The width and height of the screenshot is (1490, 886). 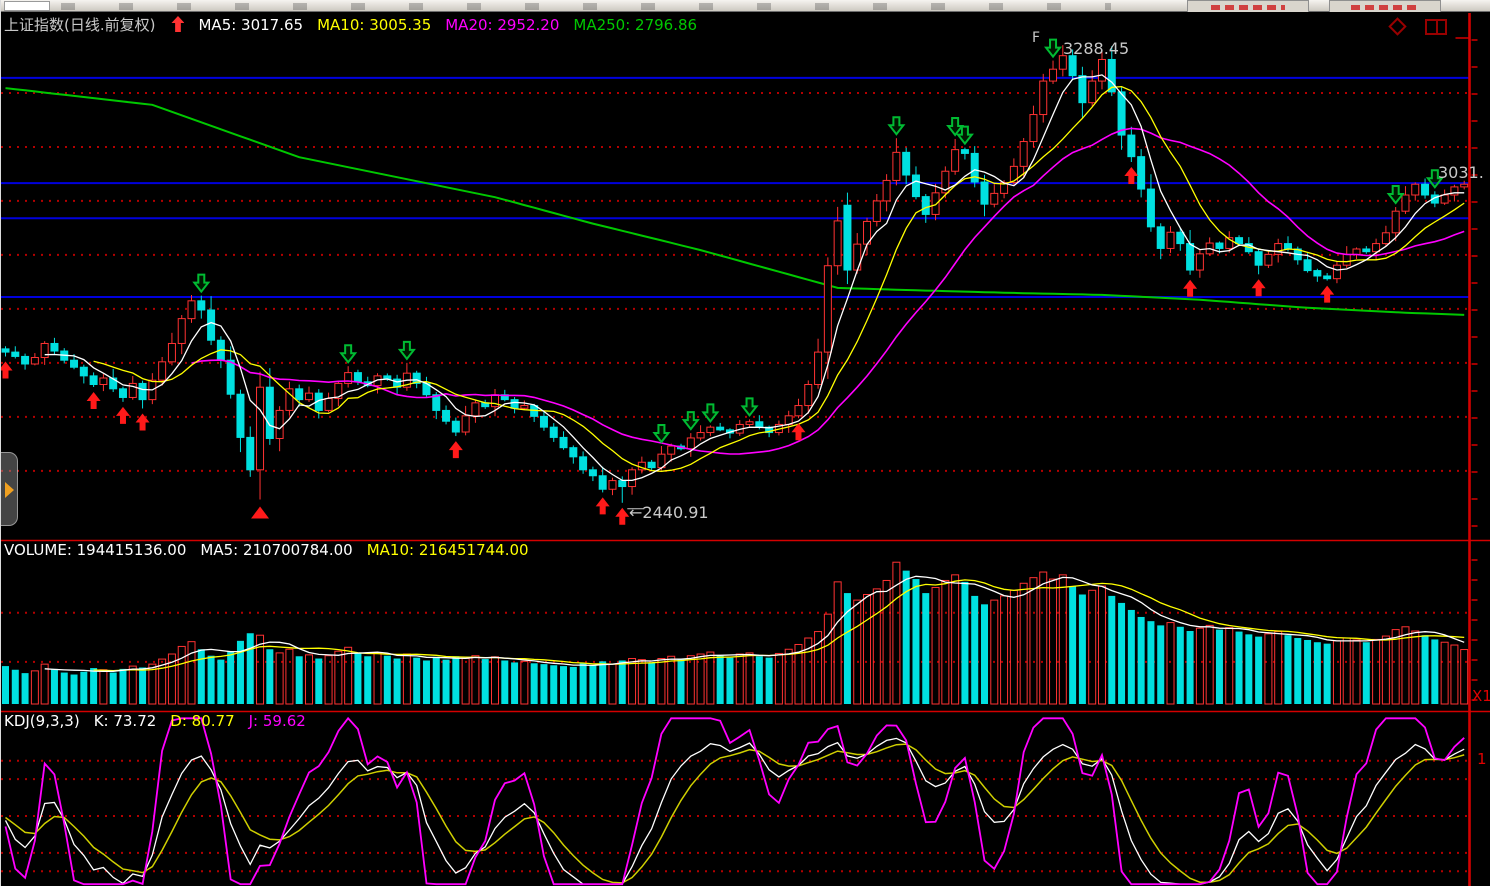 What do you see at coordinates (1096, 48) in the screenshot?
I see `period-high-label: 3288.45` at bounding box center [1096, 48].